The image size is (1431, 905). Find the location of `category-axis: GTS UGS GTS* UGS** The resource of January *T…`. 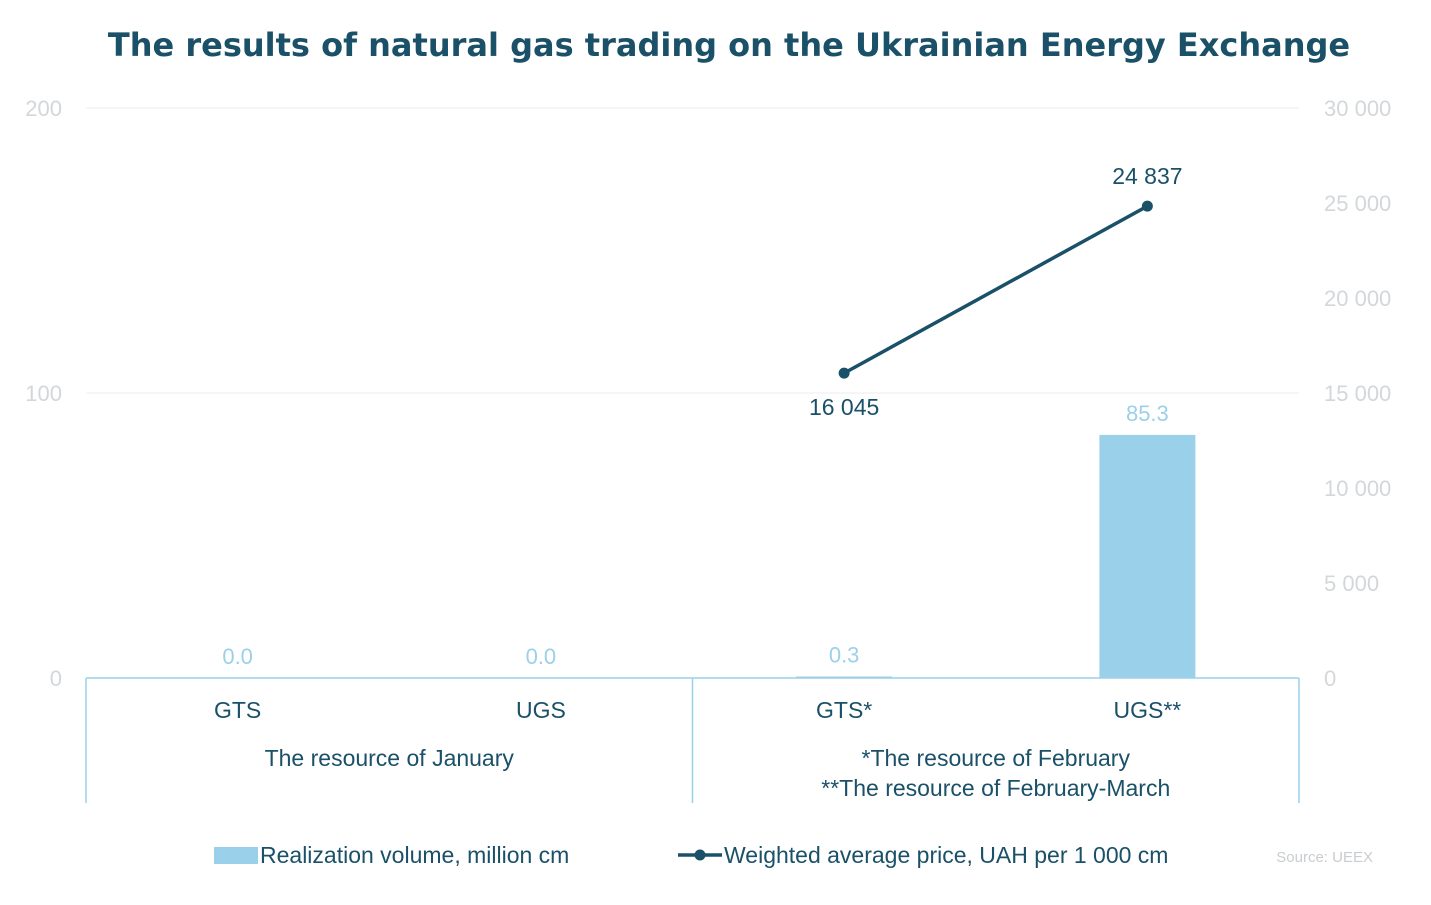

category-axis: GTS UGS GTS* UGS** The resource of January *T… is located at coordinates (692, 740).